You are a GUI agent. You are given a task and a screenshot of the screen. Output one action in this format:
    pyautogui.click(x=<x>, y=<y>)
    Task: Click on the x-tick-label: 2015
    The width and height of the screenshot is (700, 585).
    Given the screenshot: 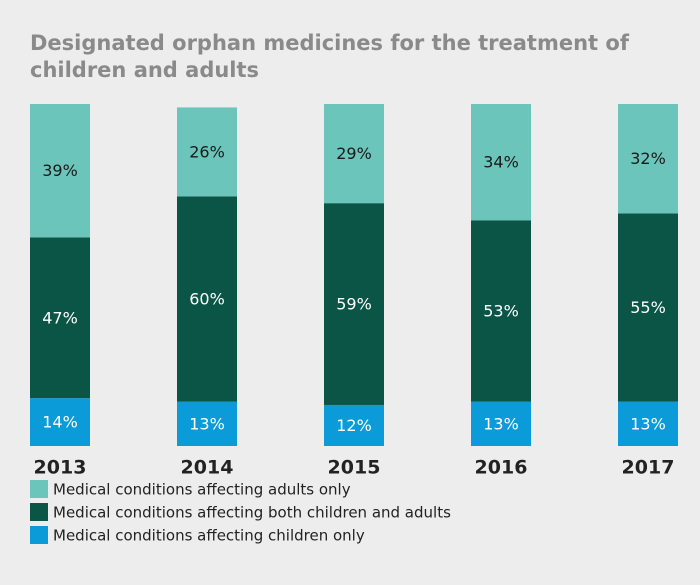 What is the action you would take?
    pyautogui.click(x=354, y=468)
    